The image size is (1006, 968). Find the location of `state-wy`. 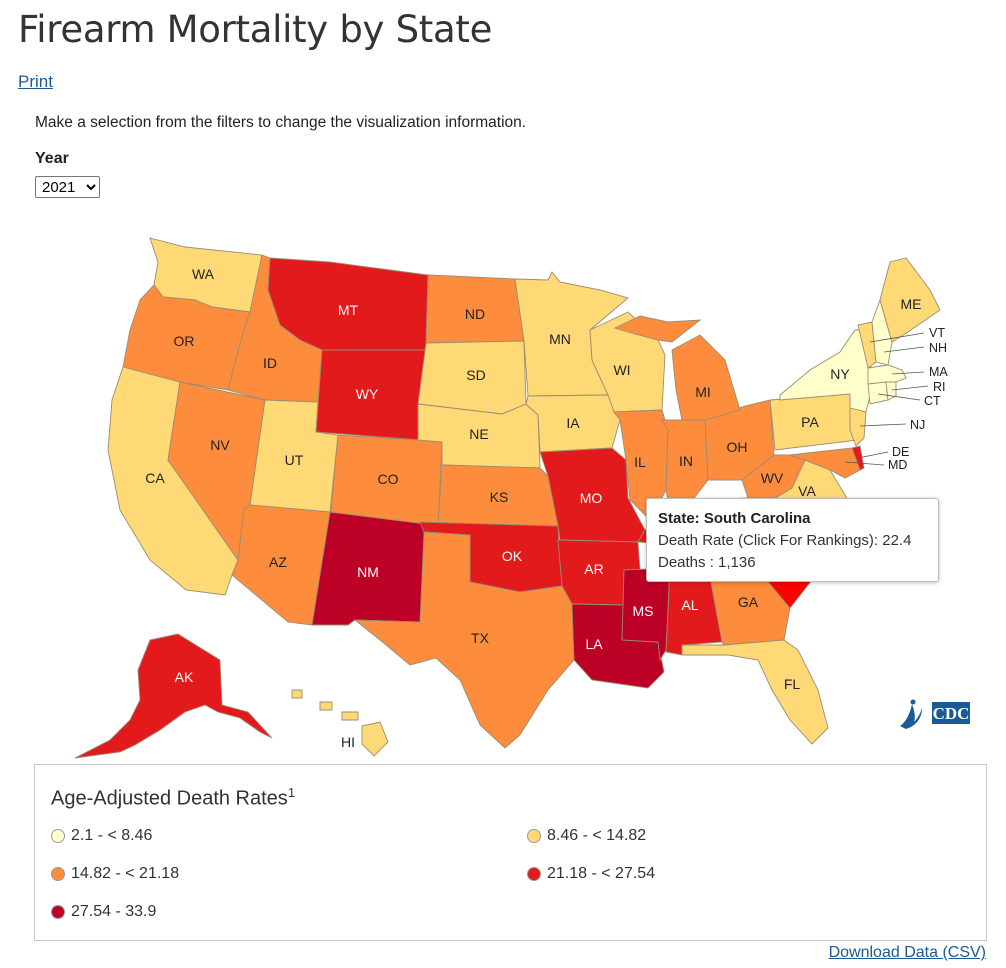

state-wy is located at coordinates (371, 395).